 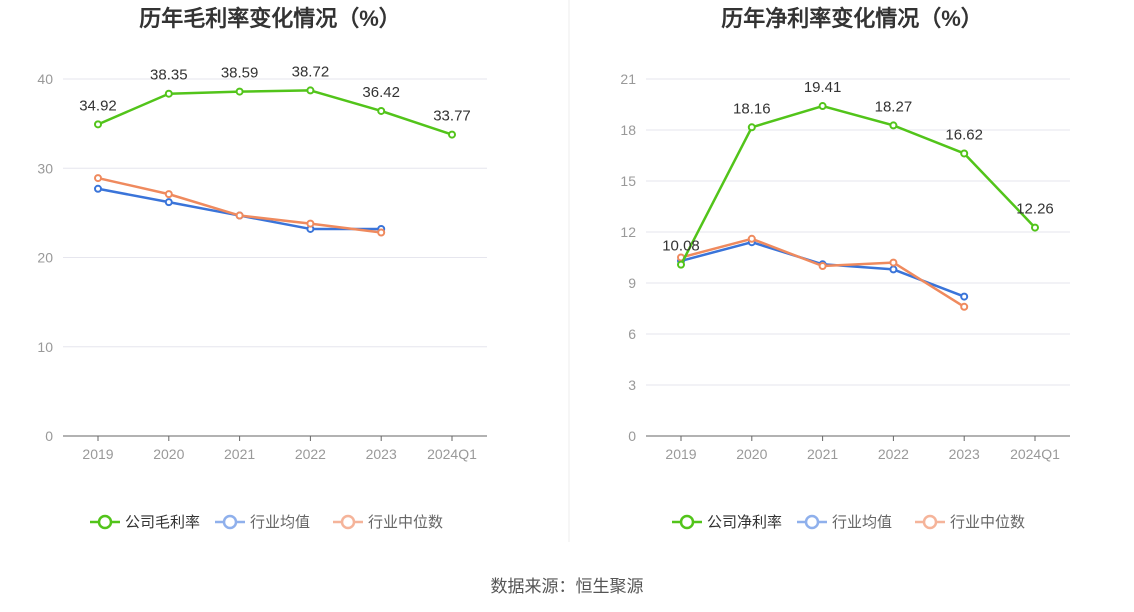 I want to click on y-tick-label: 10, so click(x=45, y=347).